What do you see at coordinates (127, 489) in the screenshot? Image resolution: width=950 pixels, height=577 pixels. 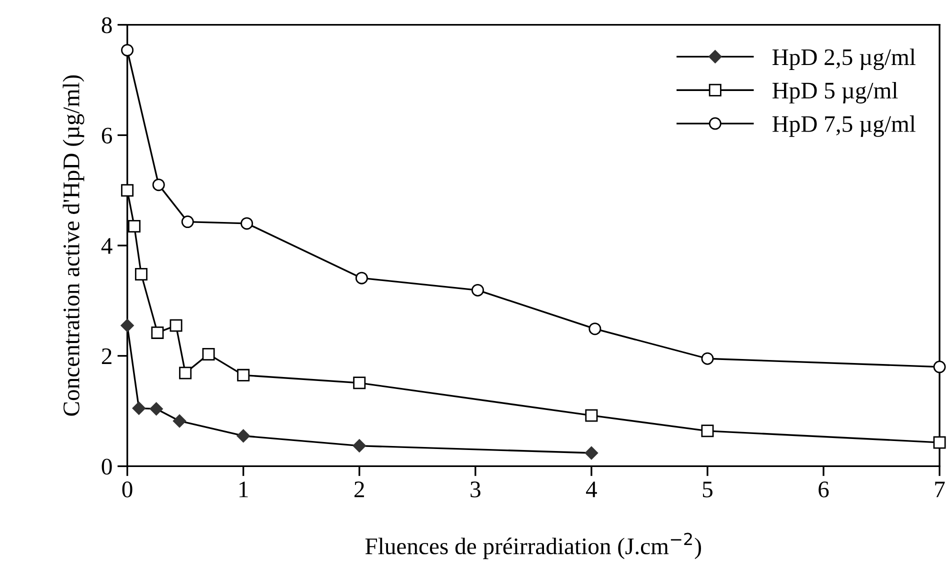 I see `x-tick-label: 0` at bounding box center [127, 489].